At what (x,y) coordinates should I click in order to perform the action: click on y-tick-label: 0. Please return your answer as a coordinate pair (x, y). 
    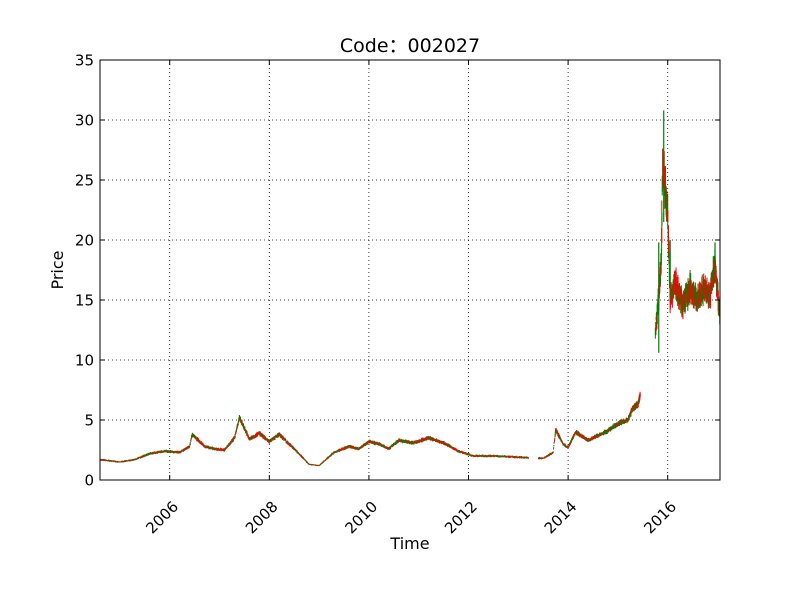
    Looking at the image, I should click on (89, 481).